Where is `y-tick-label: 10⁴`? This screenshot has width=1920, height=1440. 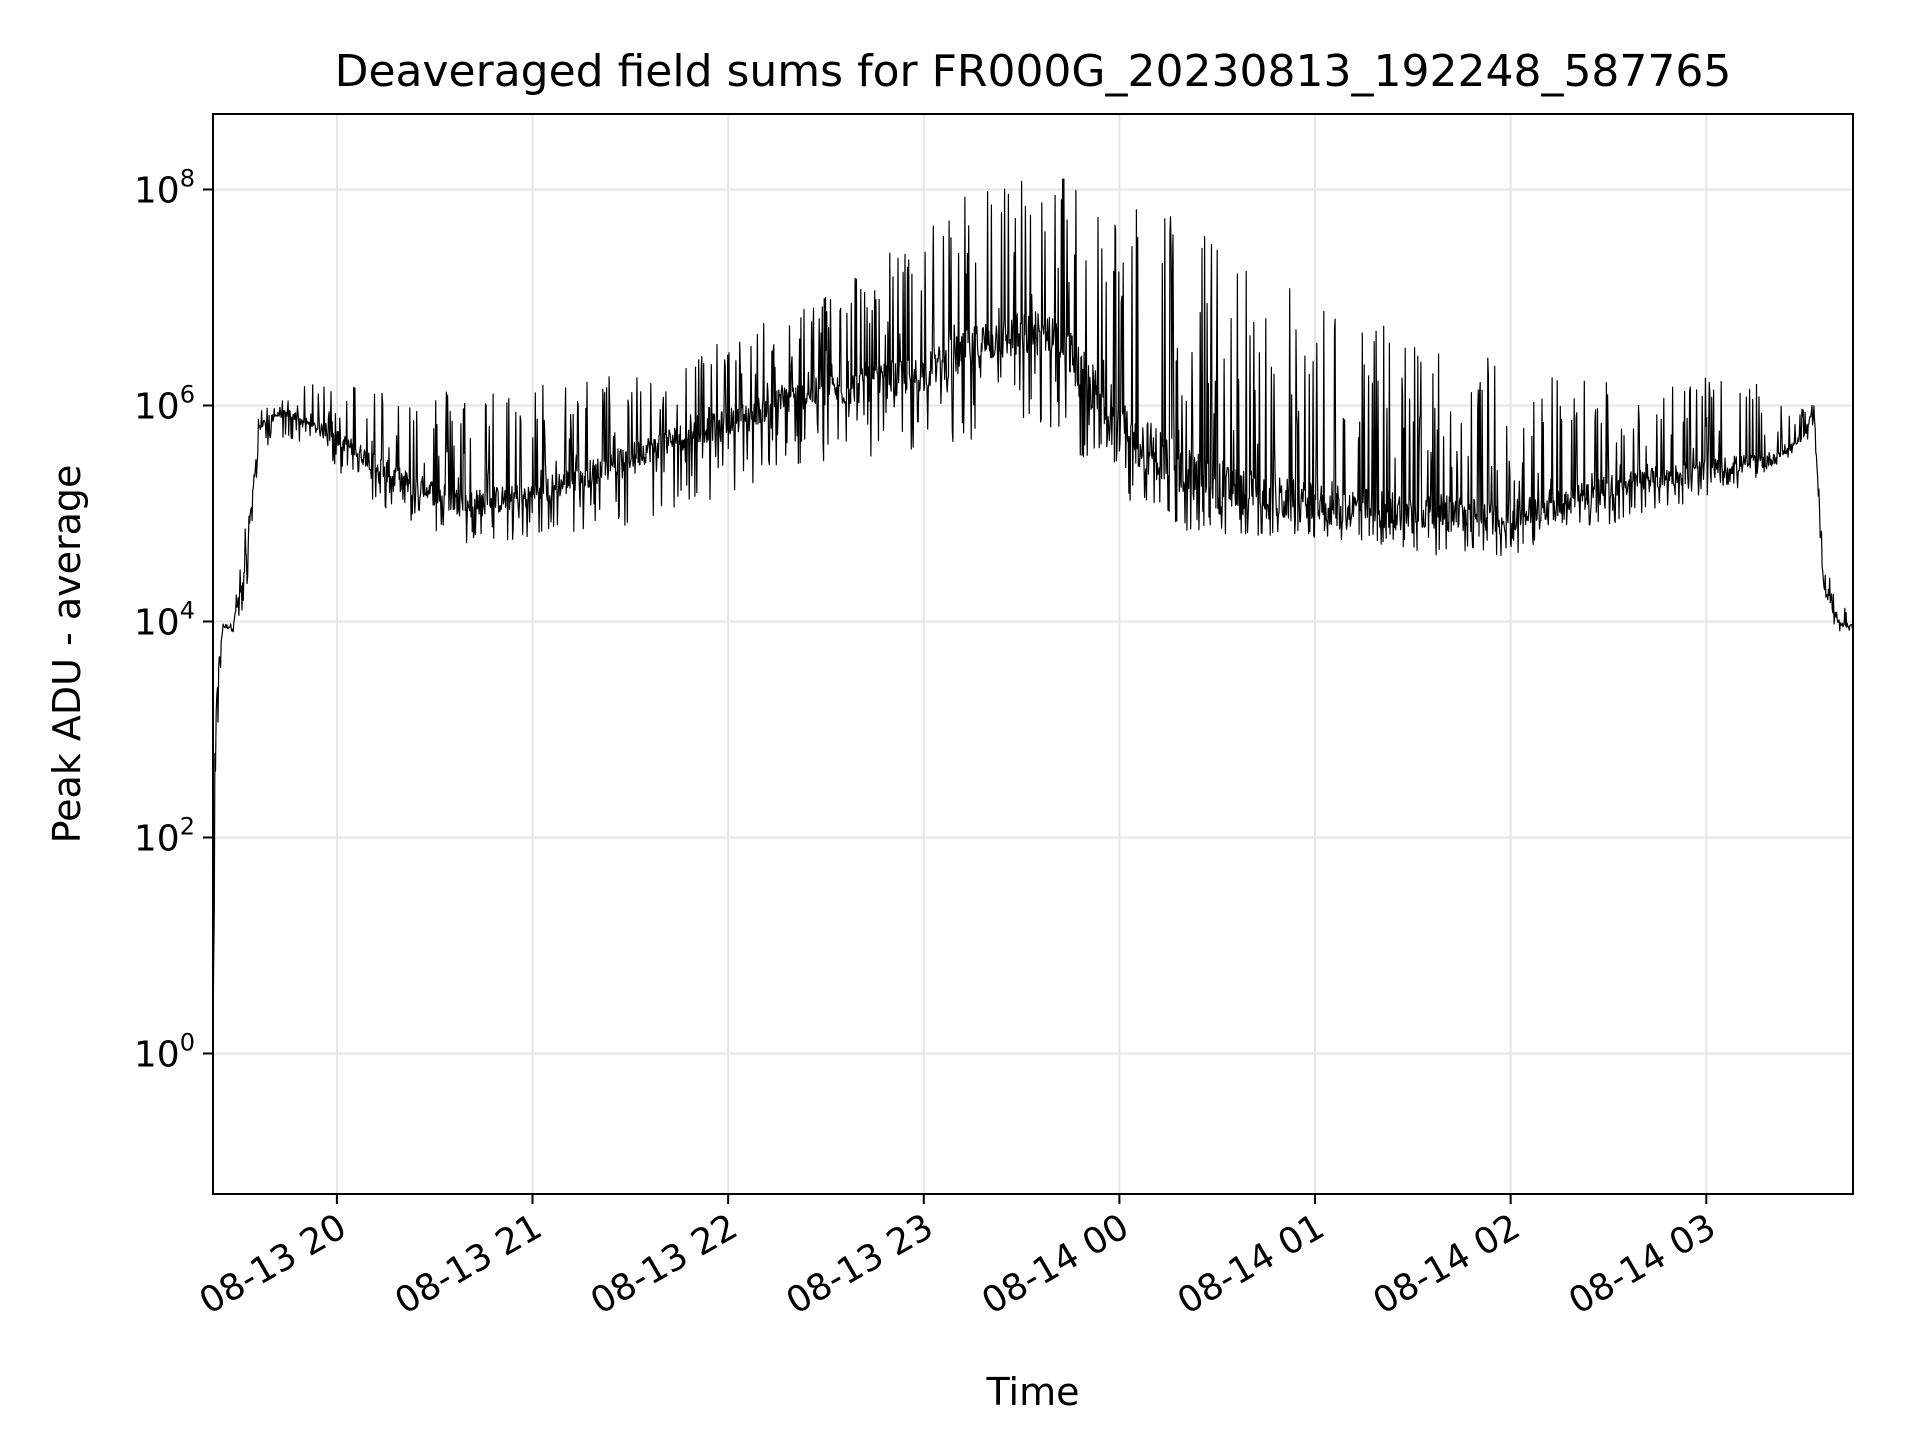 y-tick-label: 10⁴ is located at coordinates (164, 619).